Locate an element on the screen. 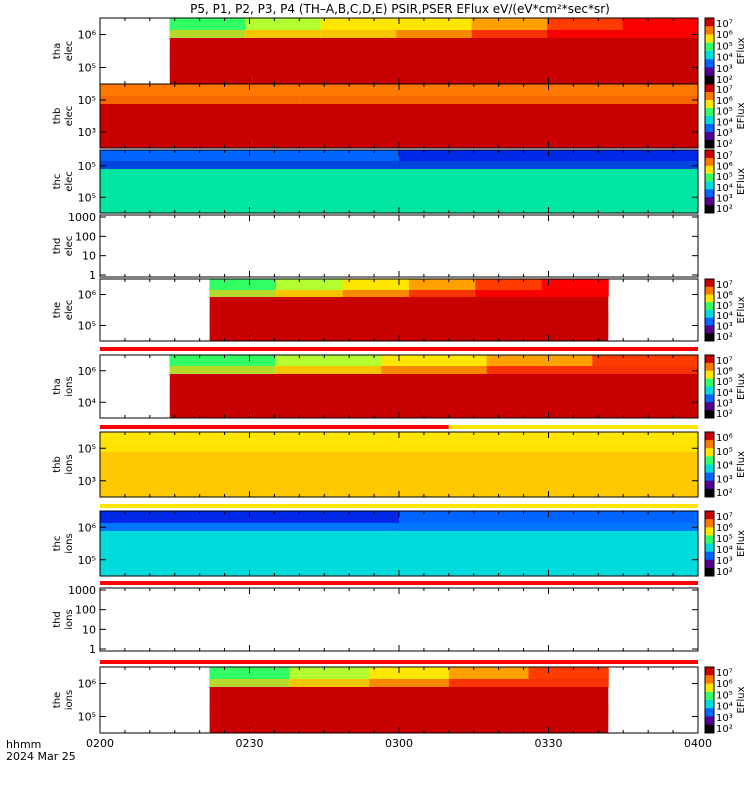 This screenshot has height=804, width=750. x-tick-label: 0230 is located at coordinates (250, 743).